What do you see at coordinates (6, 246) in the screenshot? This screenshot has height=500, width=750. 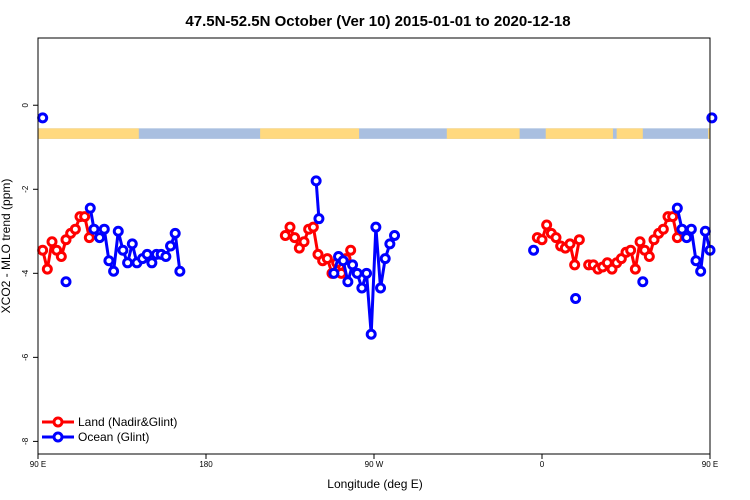 I see `y-axis-label: XCO2 - MLO trend (ppm)` at bounding box center [6, 246].